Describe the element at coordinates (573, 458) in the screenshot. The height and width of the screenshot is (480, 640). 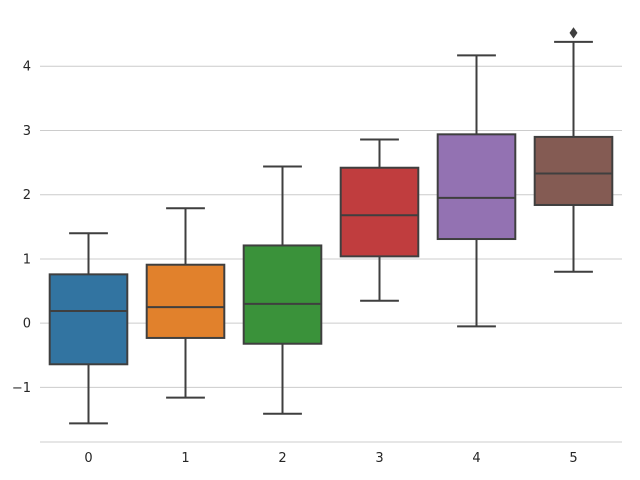
I see `x-tick-label: 5` at that location.